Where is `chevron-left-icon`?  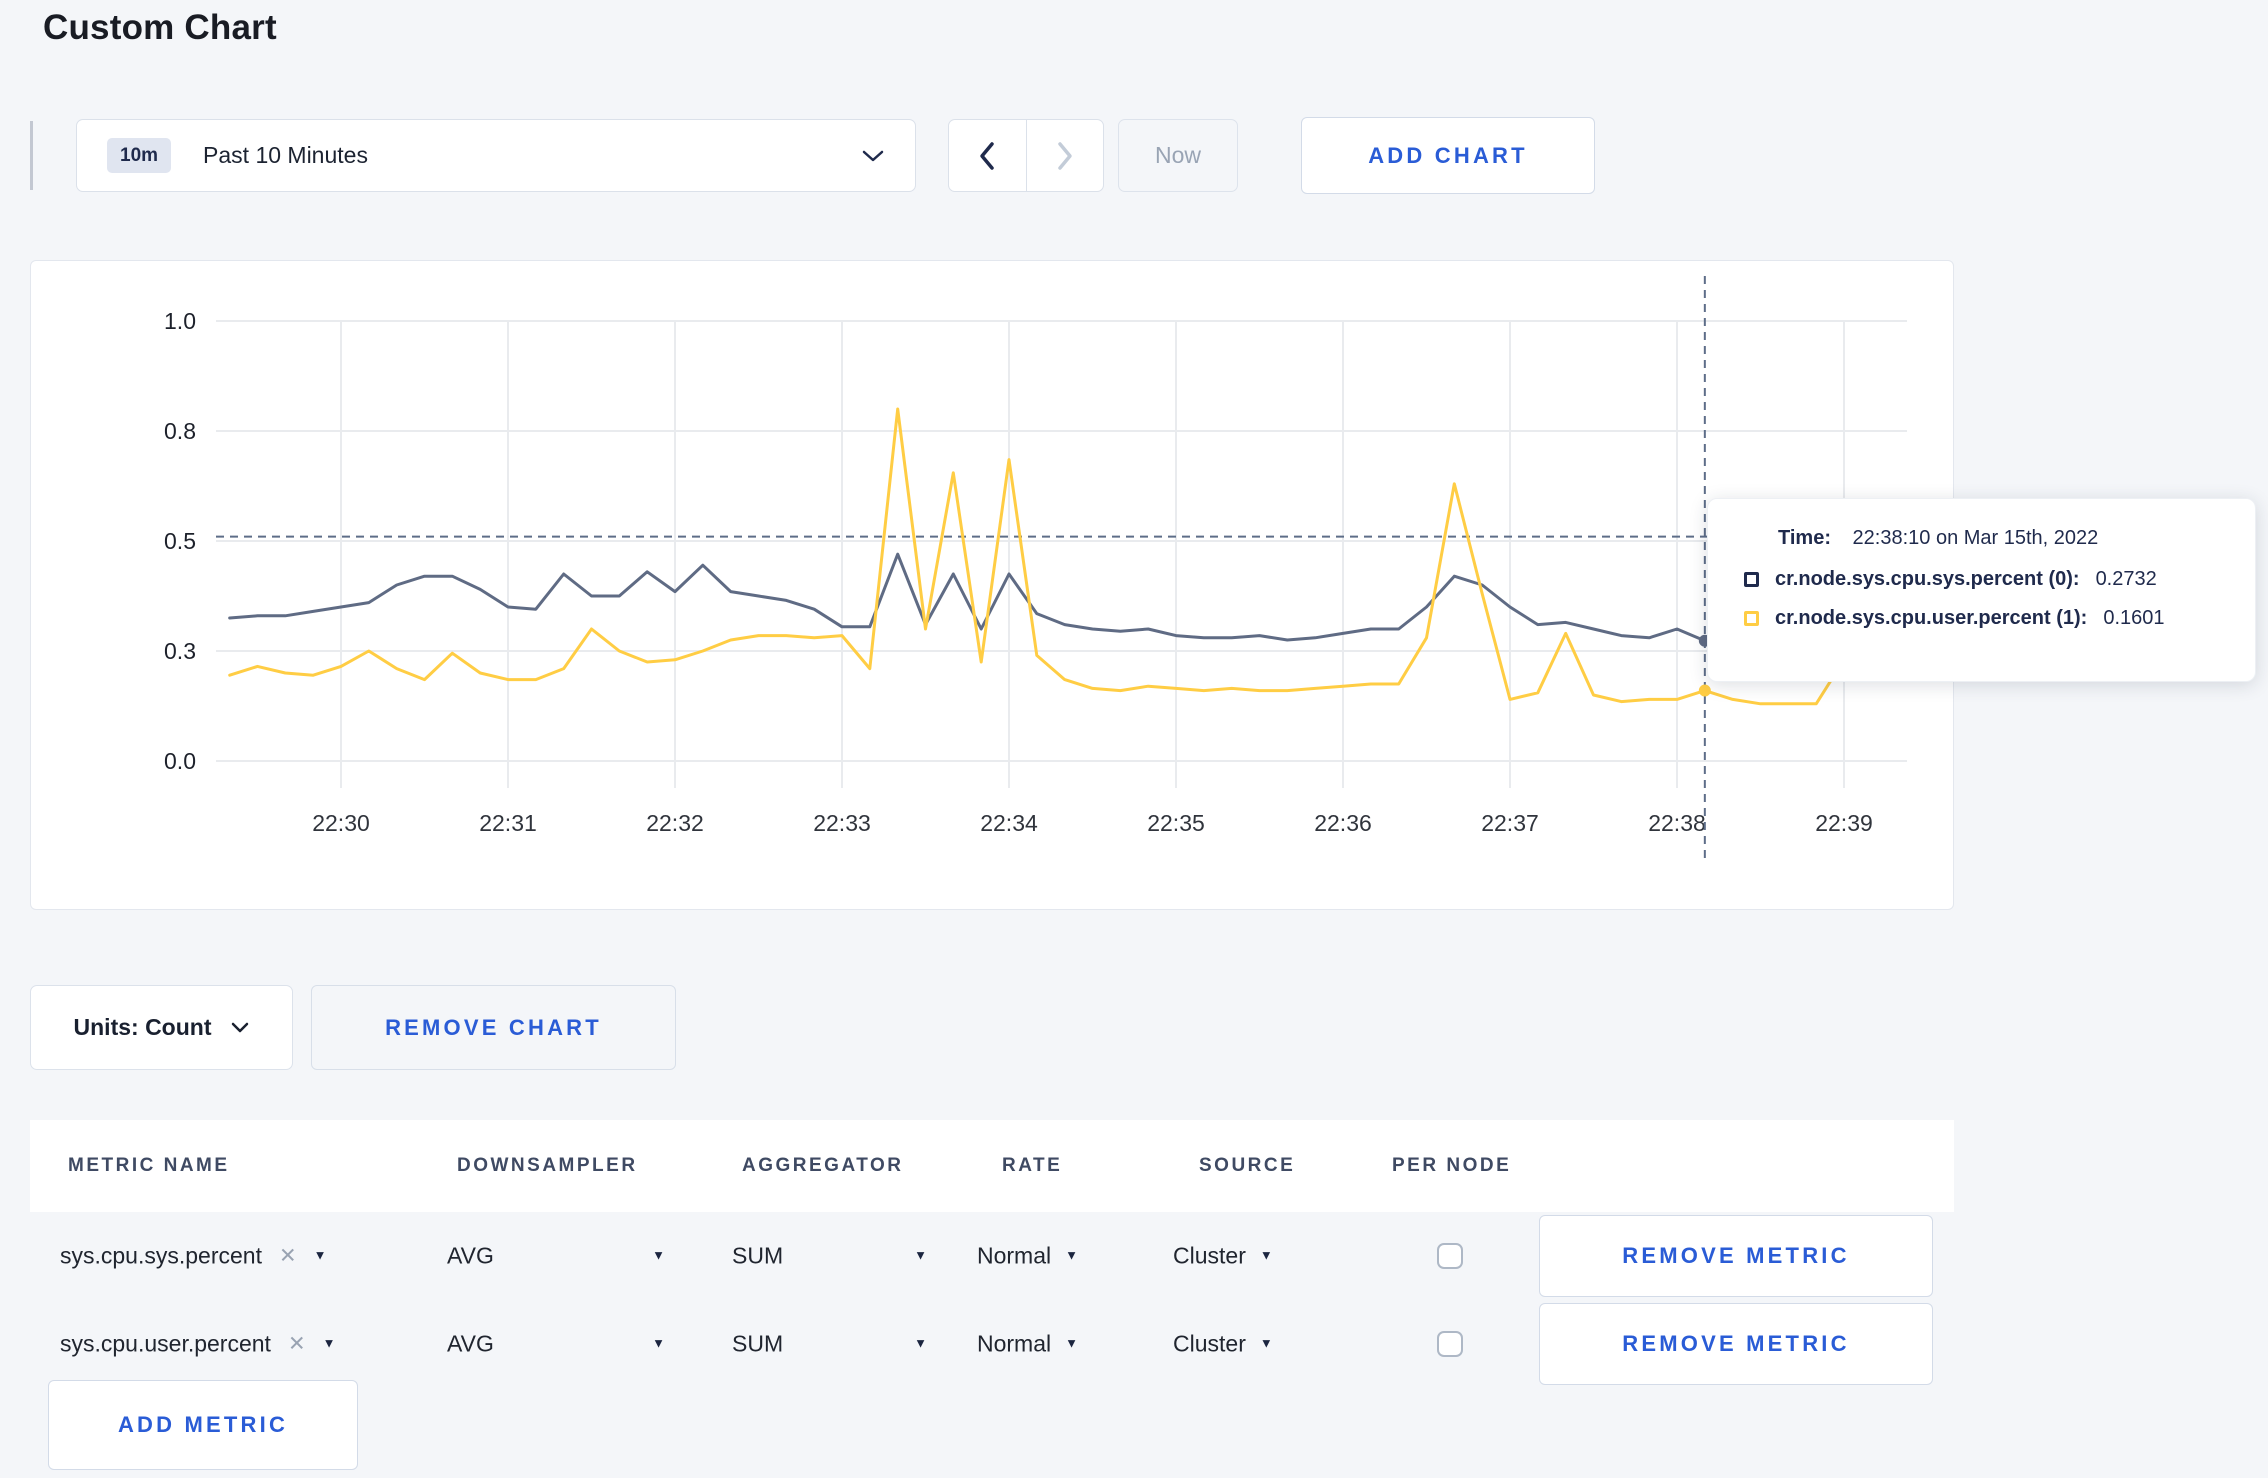
chevron-left-icon is located at coordinates (987, 156).